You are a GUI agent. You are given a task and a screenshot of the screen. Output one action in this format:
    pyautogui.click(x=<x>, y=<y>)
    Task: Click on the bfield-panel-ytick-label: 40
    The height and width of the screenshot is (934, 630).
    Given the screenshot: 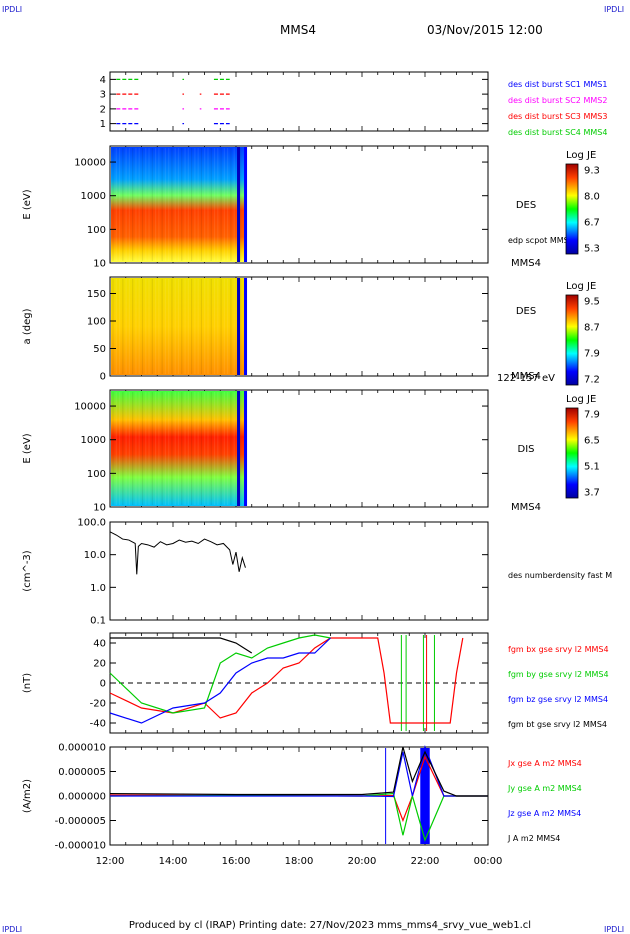 What is the action you would take?
    pyautogui.click(x=99, y=644)
    